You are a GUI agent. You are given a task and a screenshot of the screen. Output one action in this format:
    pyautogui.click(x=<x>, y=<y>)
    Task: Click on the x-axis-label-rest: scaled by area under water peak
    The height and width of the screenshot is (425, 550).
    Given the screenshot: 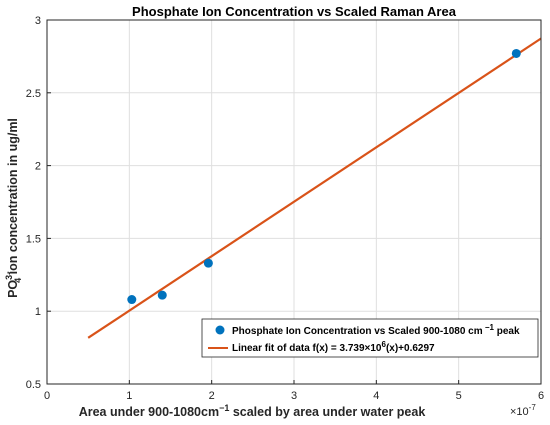 What is the action you would take?
    pyautogui.click(x=327, y=412)
    